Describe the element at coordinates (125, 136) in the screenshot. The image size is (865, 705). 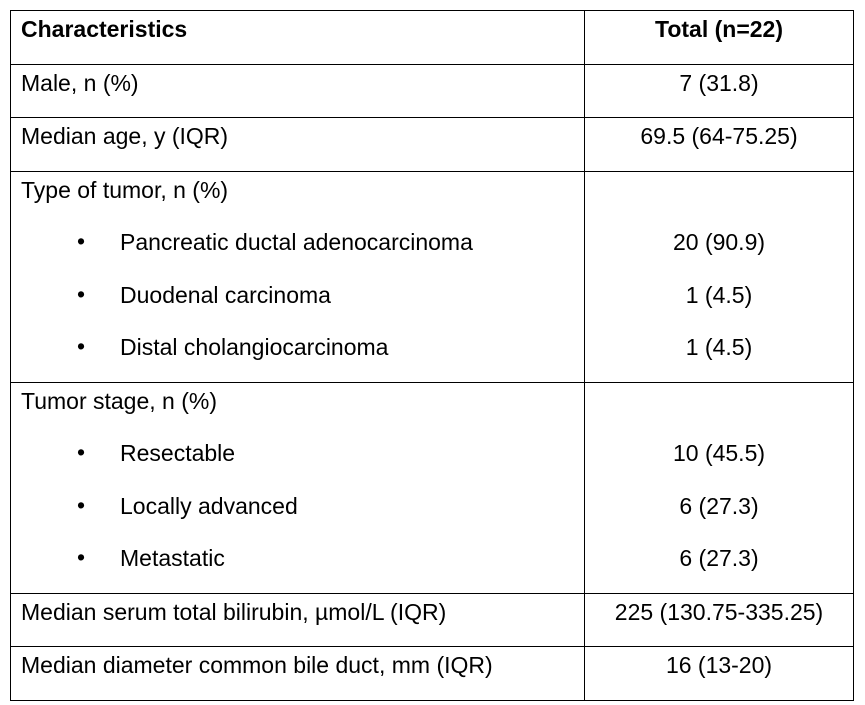
I see `row-label: Median age, y (IQR)` at that location.